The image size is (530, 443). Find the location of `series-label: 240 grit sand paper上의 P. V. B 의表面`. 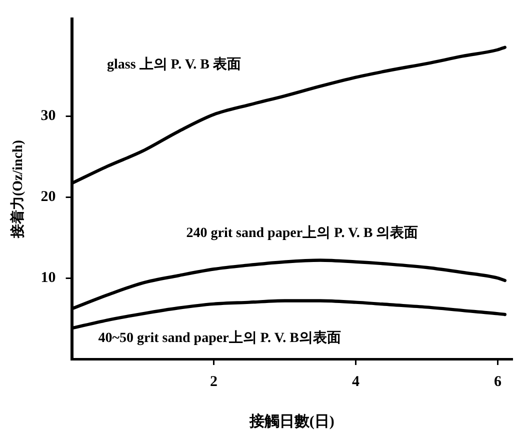

series-label: 240 grit sand paper上의 P. V. B 의表面 is located at coordinates (302, 232).